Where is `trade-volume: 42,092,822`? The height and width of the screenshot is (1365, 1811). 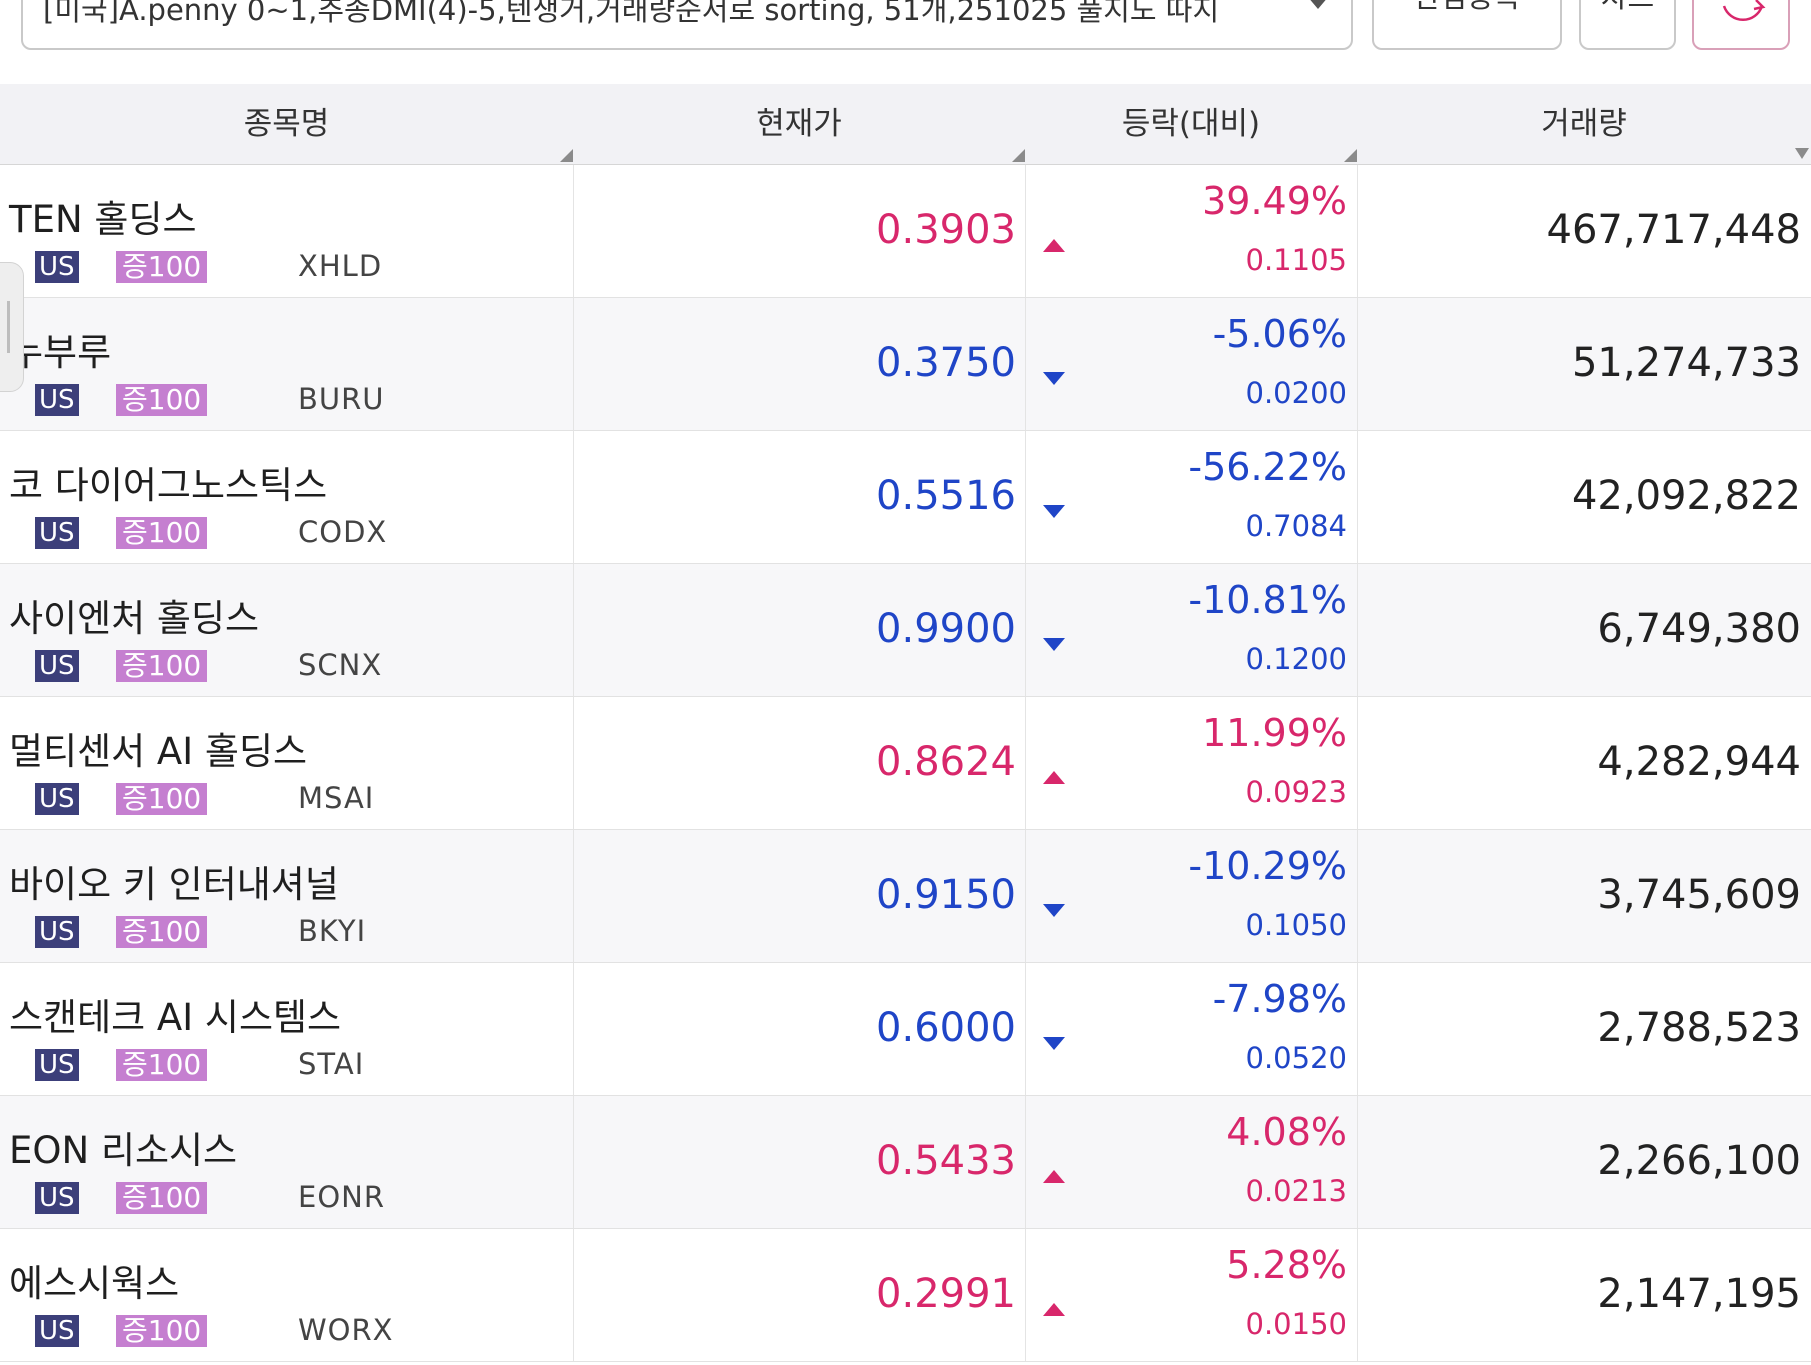
trade-volume: 42,092,822 is located at coordinates (1686, 496).